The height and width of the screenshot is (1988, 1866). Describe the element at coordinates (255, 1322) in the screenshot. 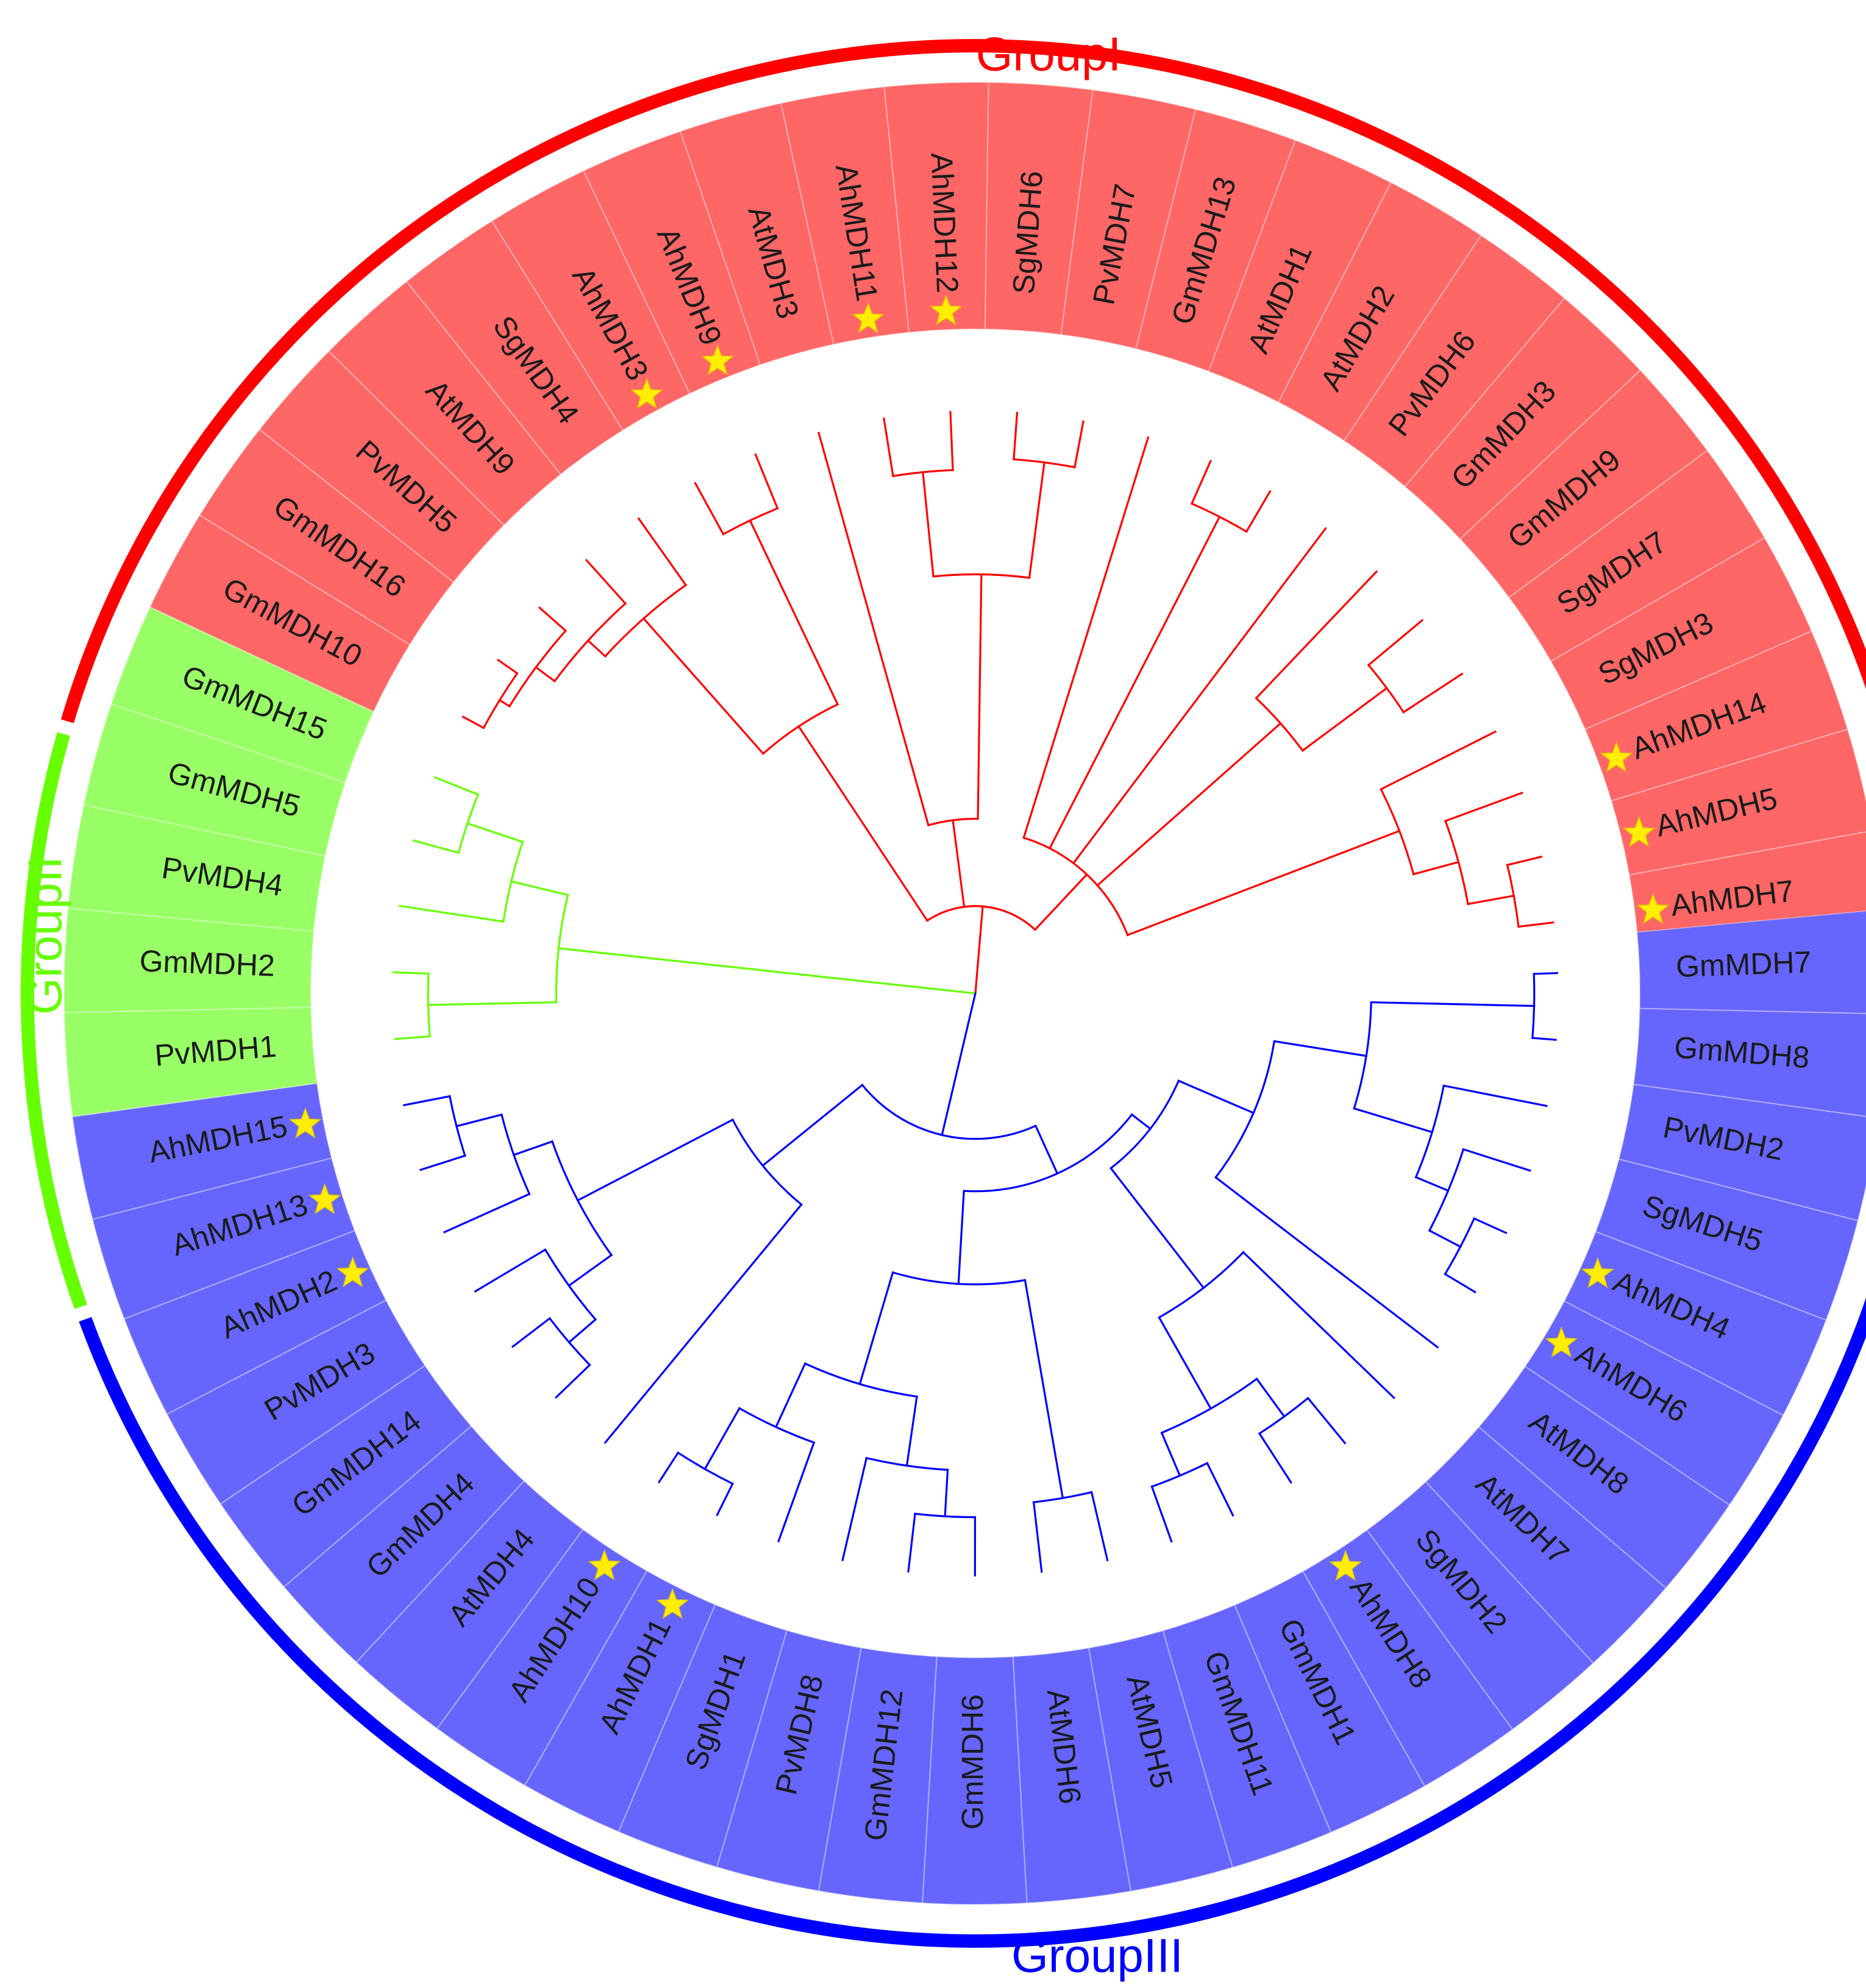

I see `leaf-sector-ahmdh2` at that location.